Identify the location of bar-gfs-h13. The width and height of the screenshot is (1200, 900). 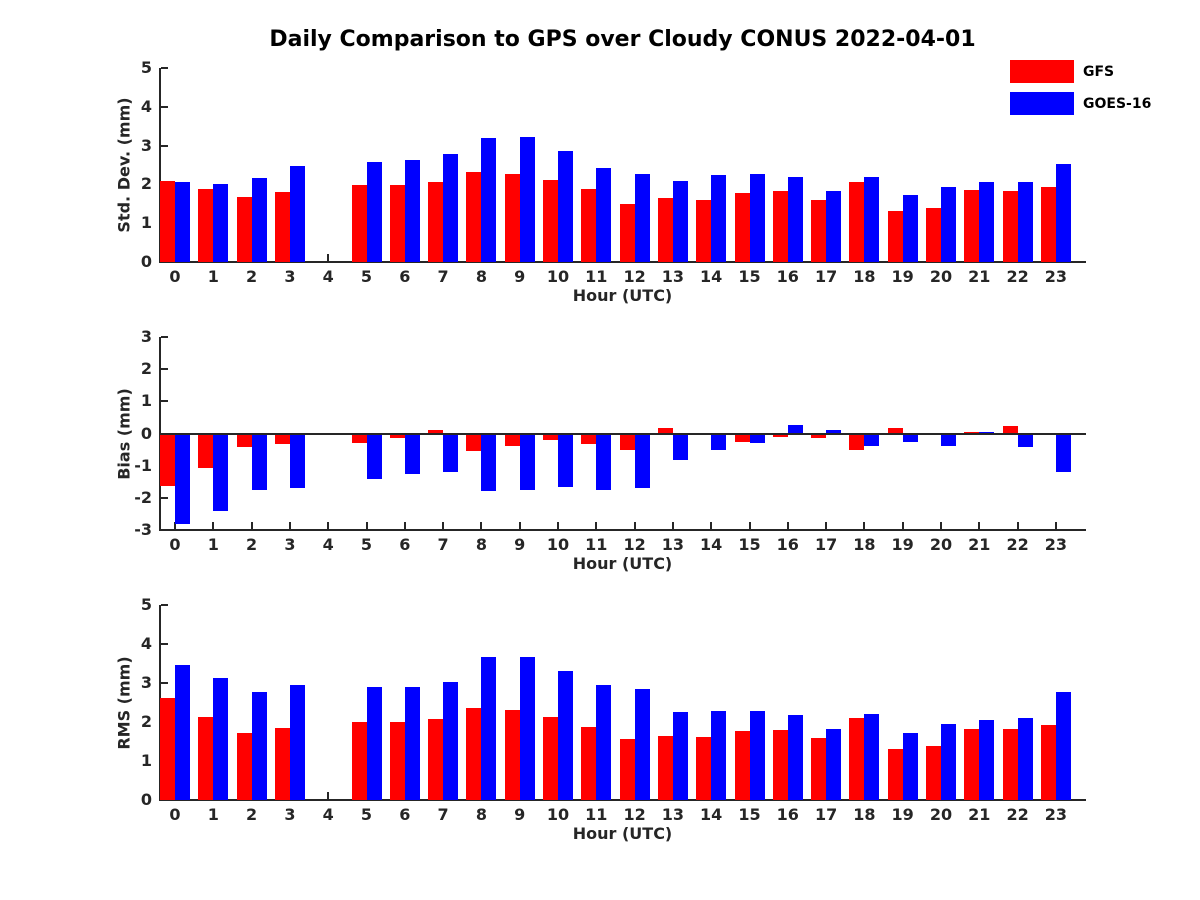
(665, 431).